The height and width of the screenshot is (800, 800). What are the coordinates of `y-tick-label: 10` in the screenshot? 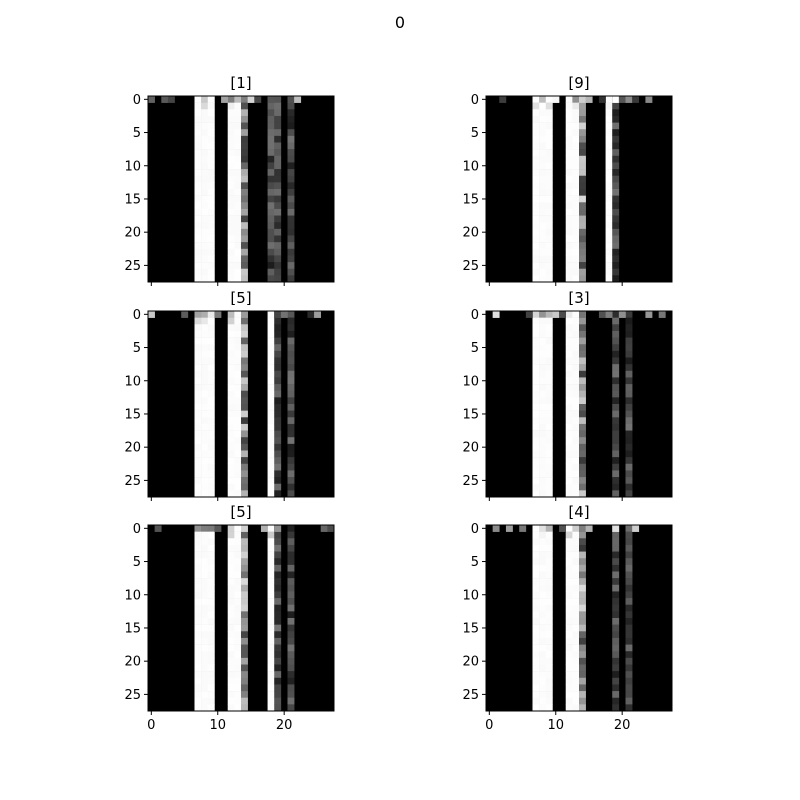 It's located at (132, 595).